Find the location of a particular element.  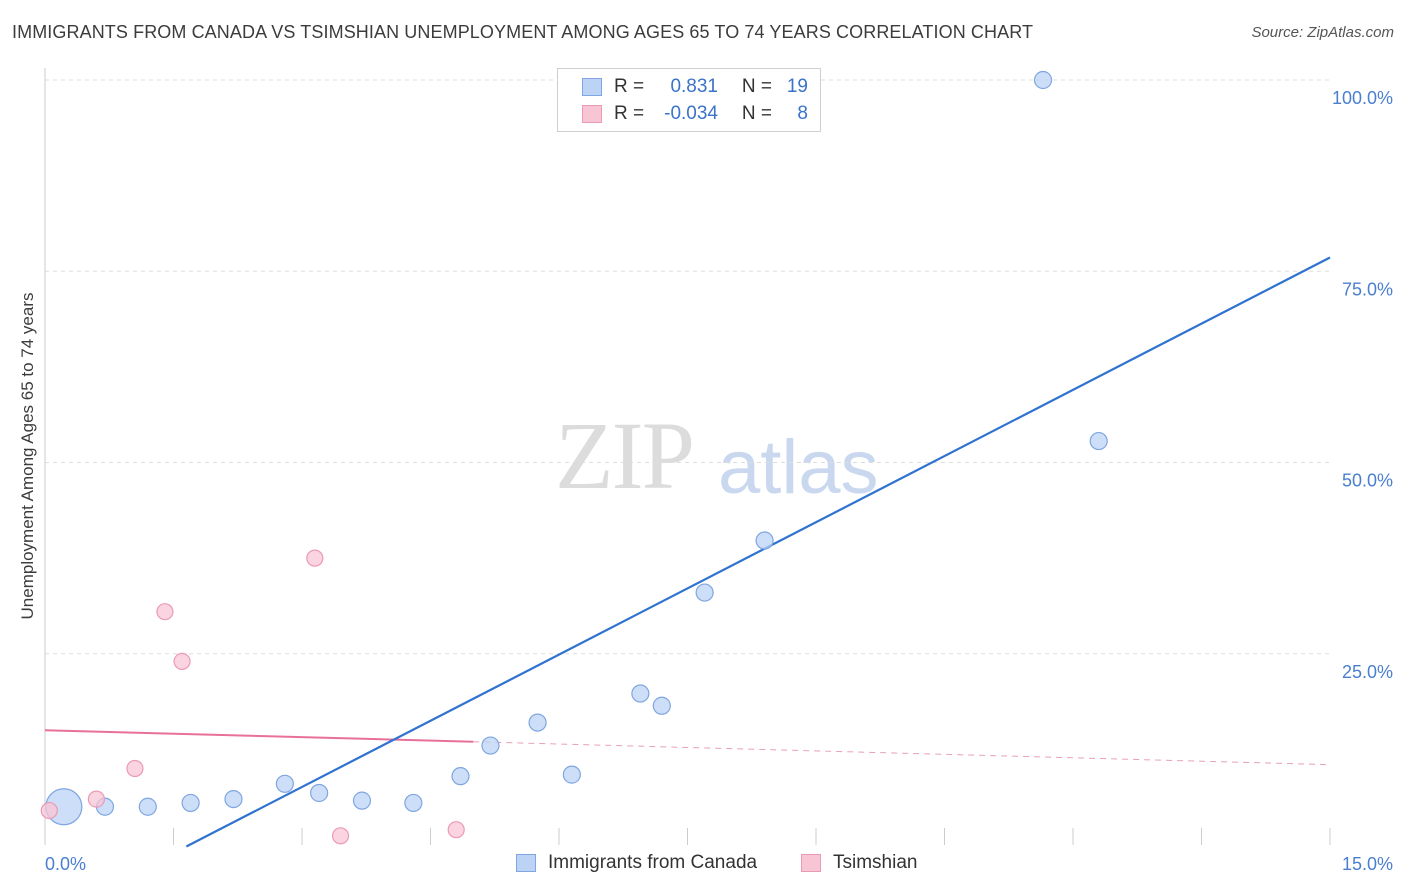

correlation-legend: R = 0.831 N = 19 R = -0.034 N = 8 is located at coordinates (689, 100).